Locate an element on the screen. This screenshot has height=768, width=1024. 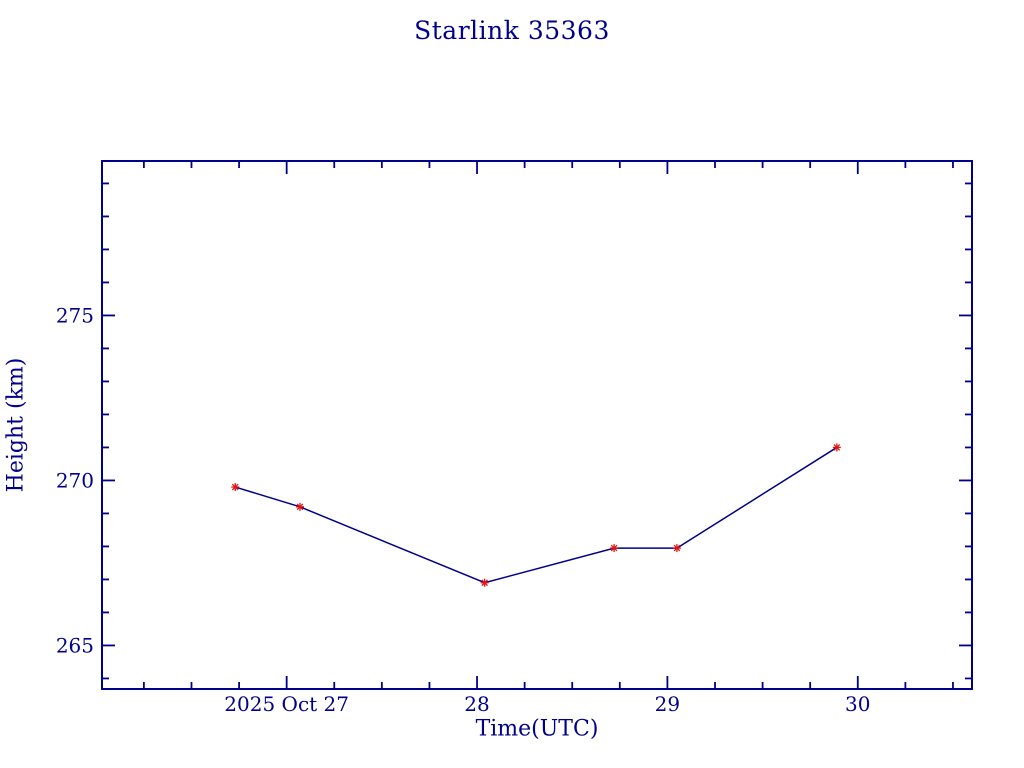
chart-title: Starlink 35363 is located at coordinates (512, 30).